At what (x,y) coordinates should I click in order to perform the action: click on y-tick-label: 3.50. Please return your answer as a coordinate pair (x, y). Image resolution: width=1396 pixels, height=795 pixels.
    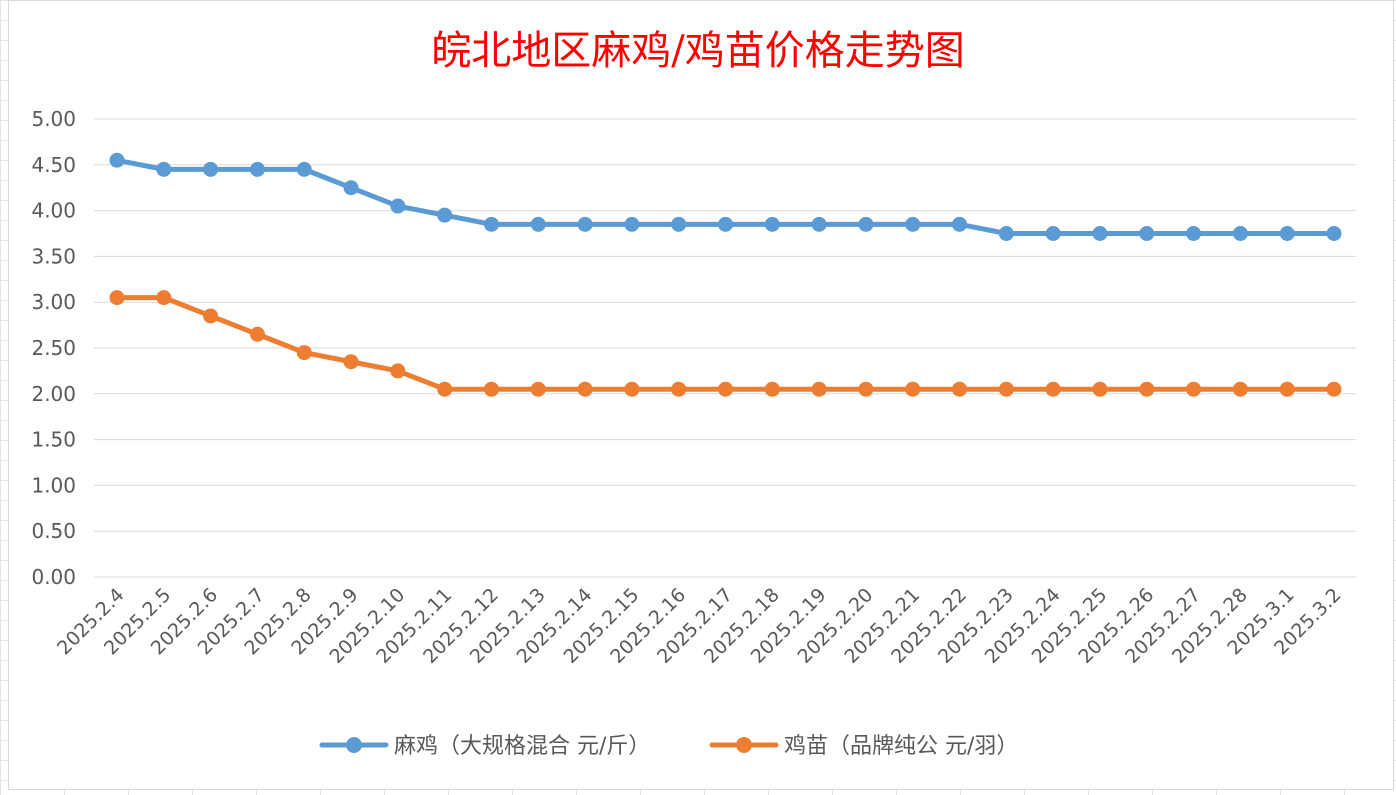
    Looking at the image, I should click on (53, 256).